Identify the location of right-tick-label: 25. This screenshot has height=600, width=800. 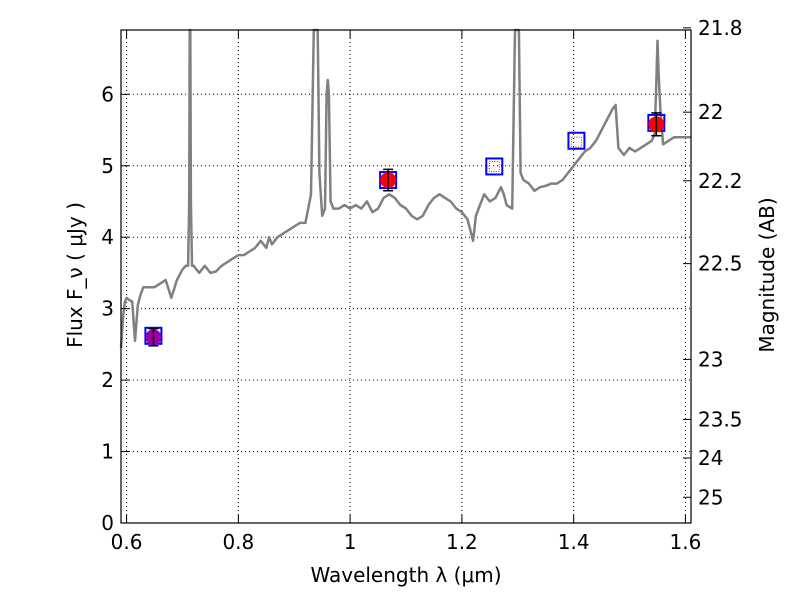
(710, 497).